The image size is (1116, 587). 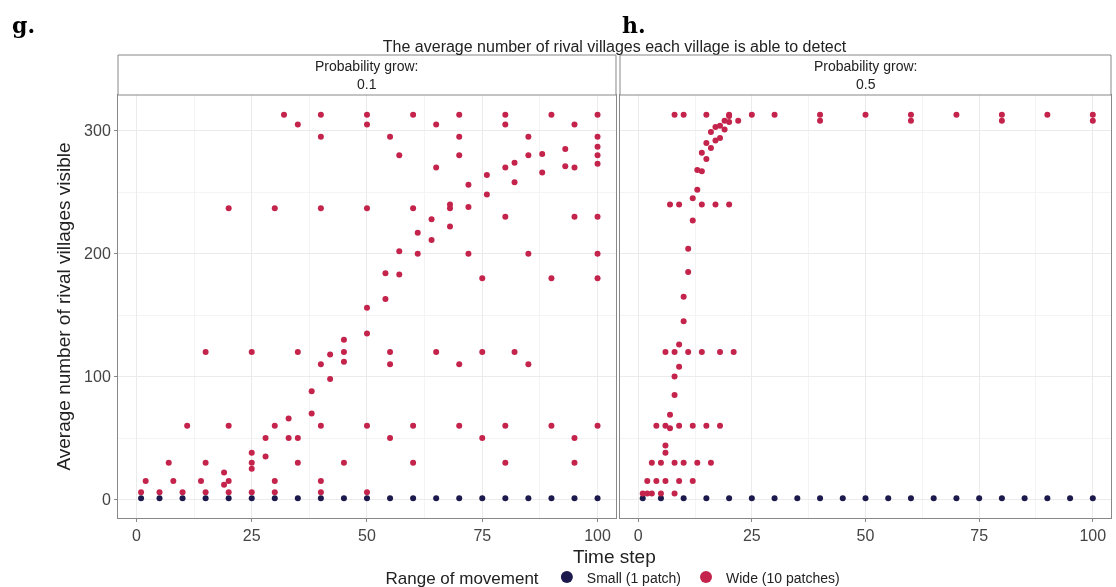 I want to click on y-tick-label: 300, so click(x=97, y=131).